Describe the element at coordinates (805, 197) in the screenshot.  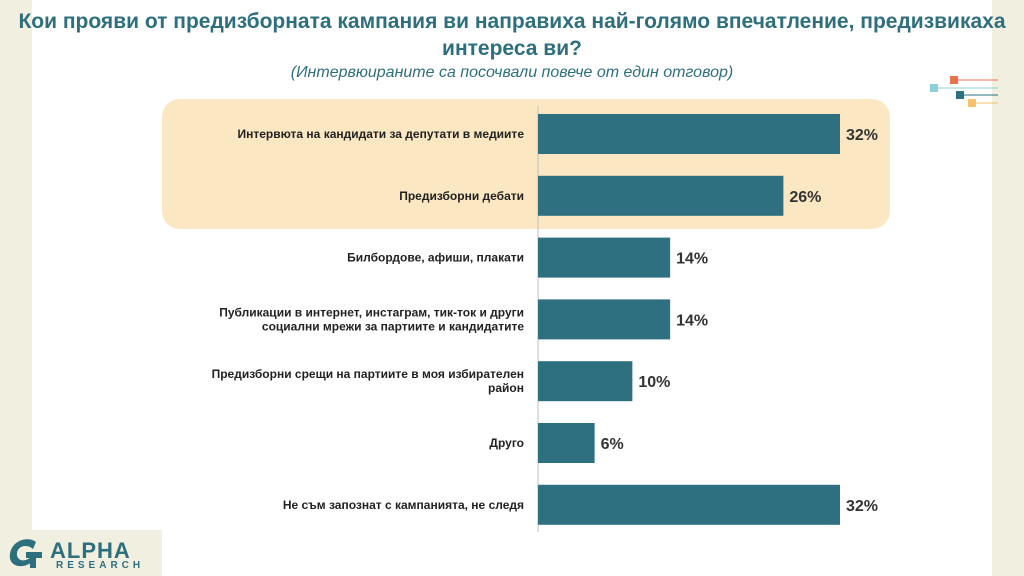
I see `value-label-1: 26%` at that location.